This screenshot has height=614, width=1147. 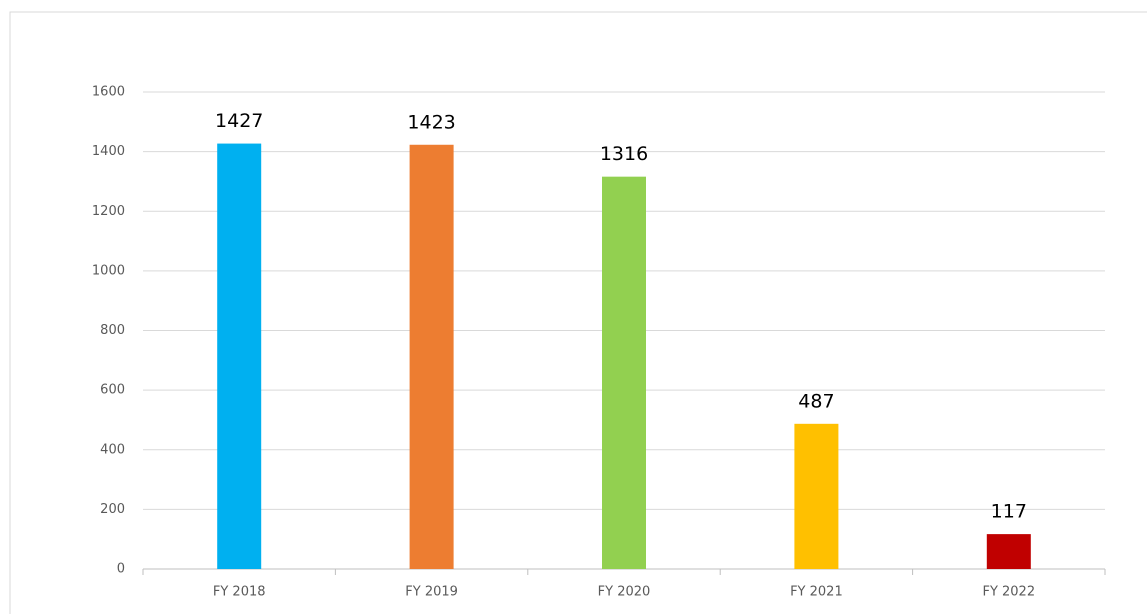 What do you see at coordinates (108, 270) in the screenshot?
I see `y-tick-label: 1000` at bounding box center [108, 270].